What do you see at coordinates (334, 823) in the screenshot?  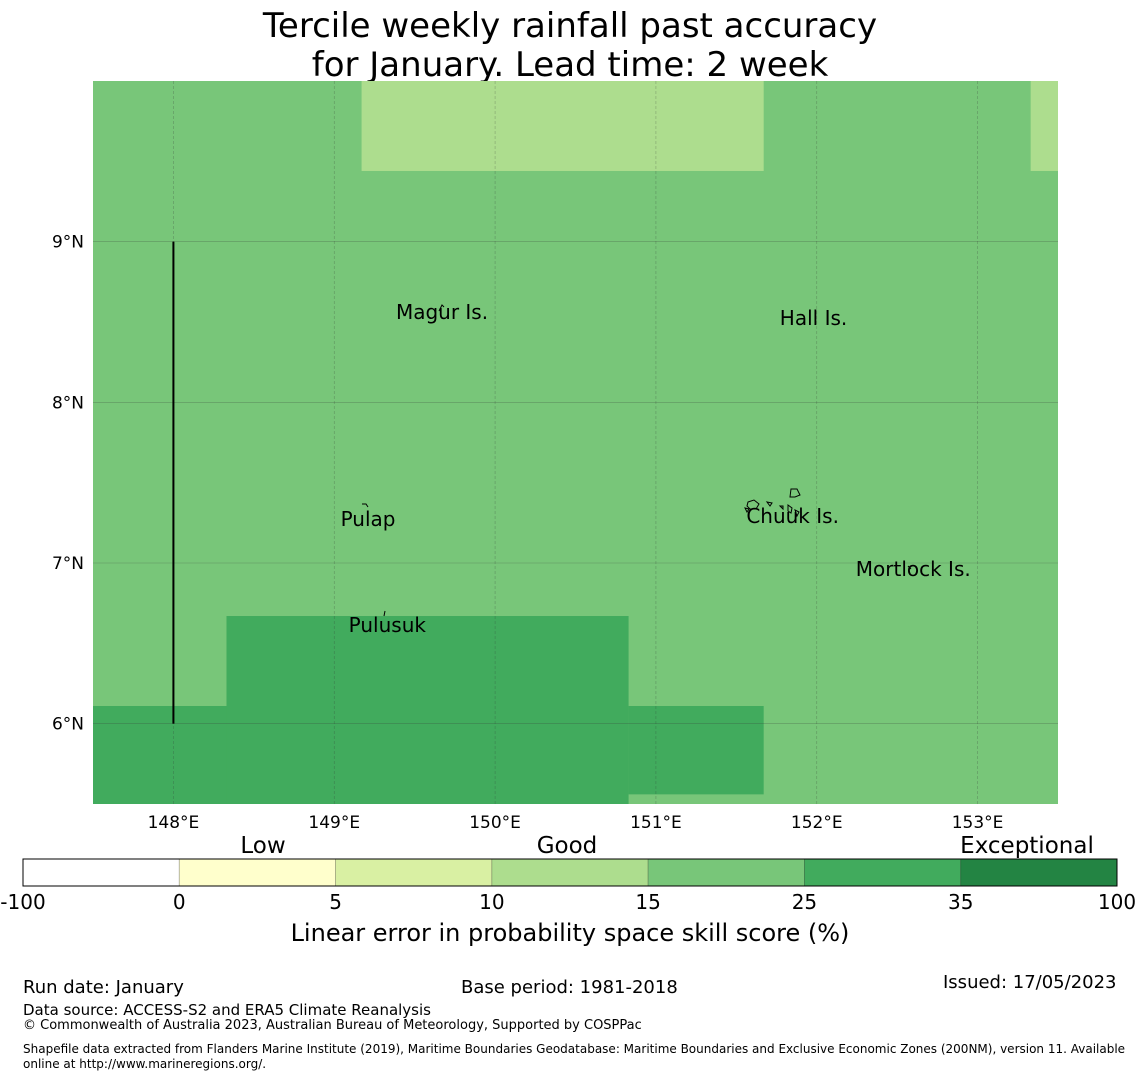 I see `lon-tick-label-149: 149°E` at bounding box center [334, 823].